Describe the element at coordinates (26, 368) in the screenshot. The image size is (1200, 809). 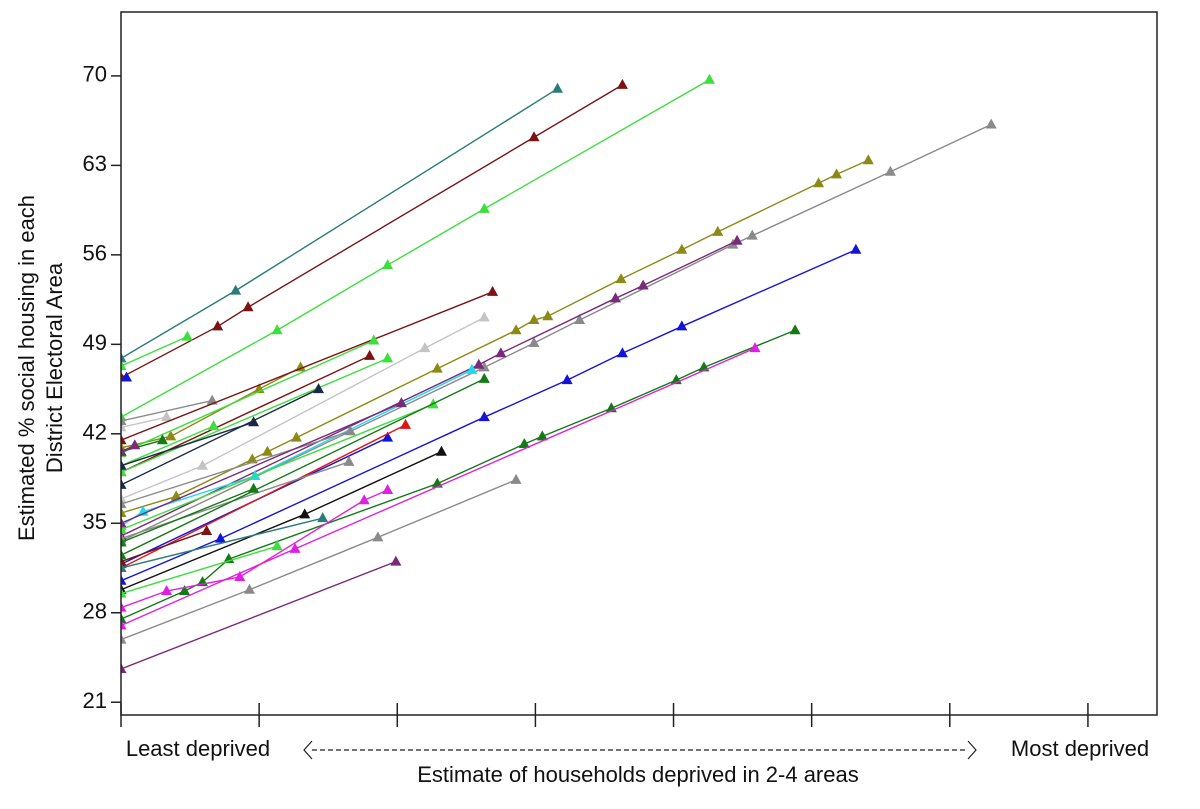
I see `y-axis-label: Estimated % social housing in each` at that location.